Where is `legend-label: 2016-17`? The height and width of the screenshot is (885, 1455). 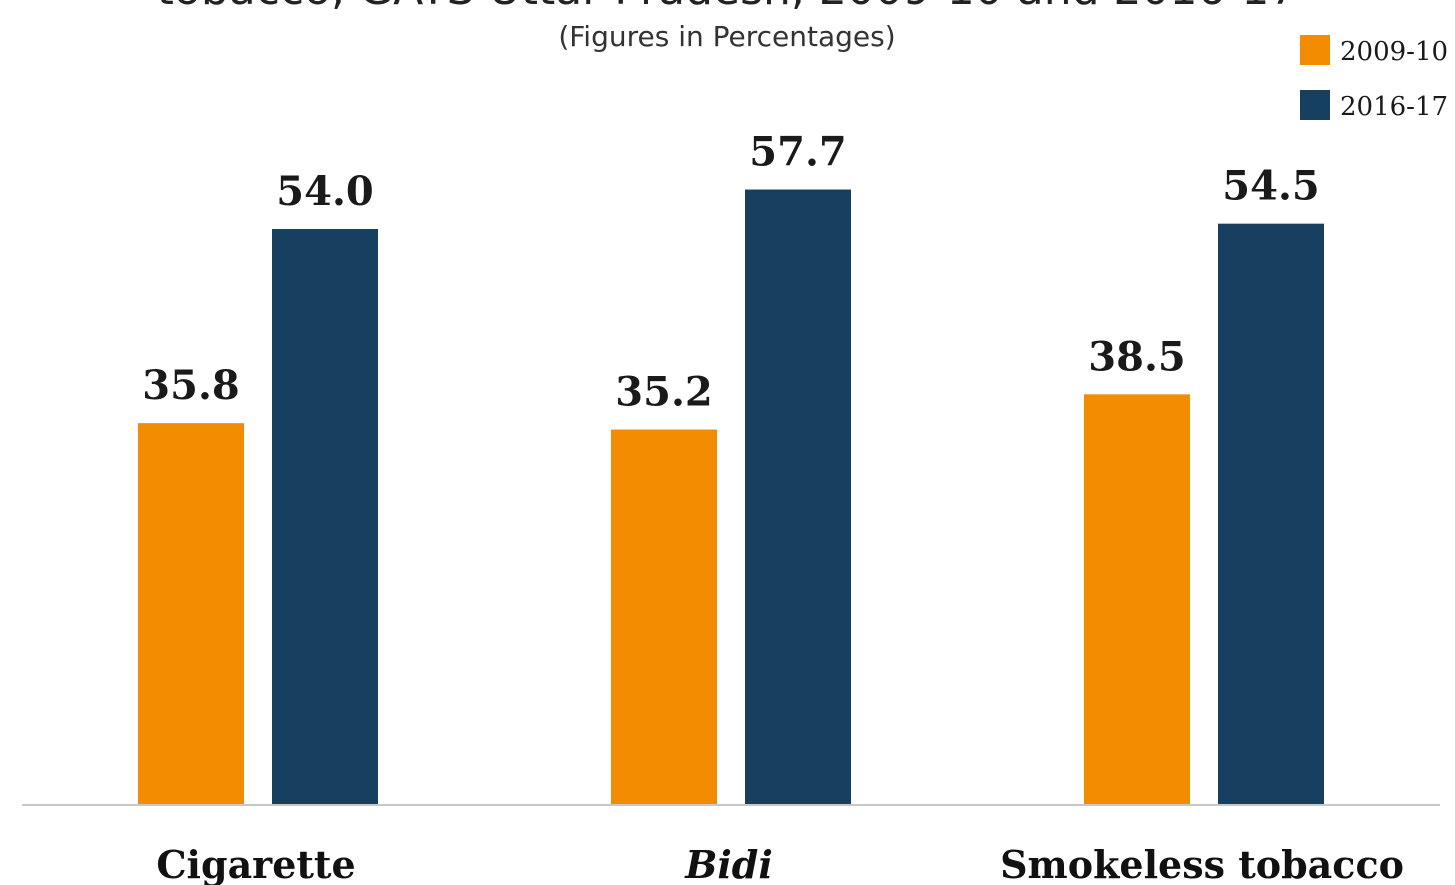
legend-label: 2016-17 is located at coordinates (1394, 107).